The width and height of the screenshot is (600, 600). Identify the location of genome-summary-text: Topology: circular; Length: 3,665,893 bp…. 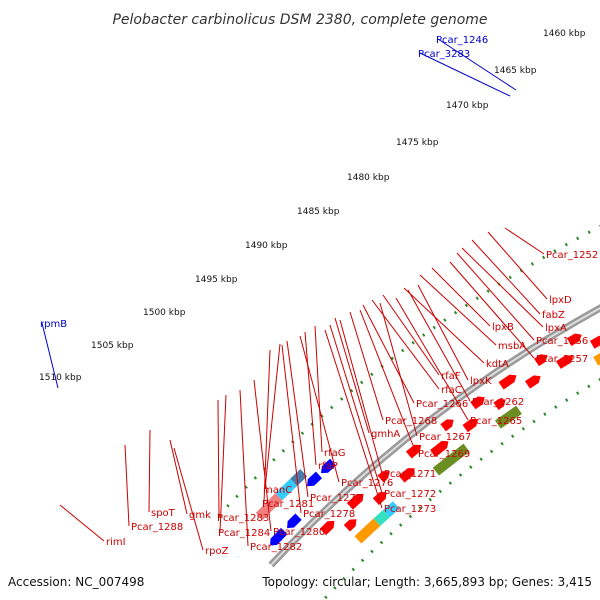
(426, 582).